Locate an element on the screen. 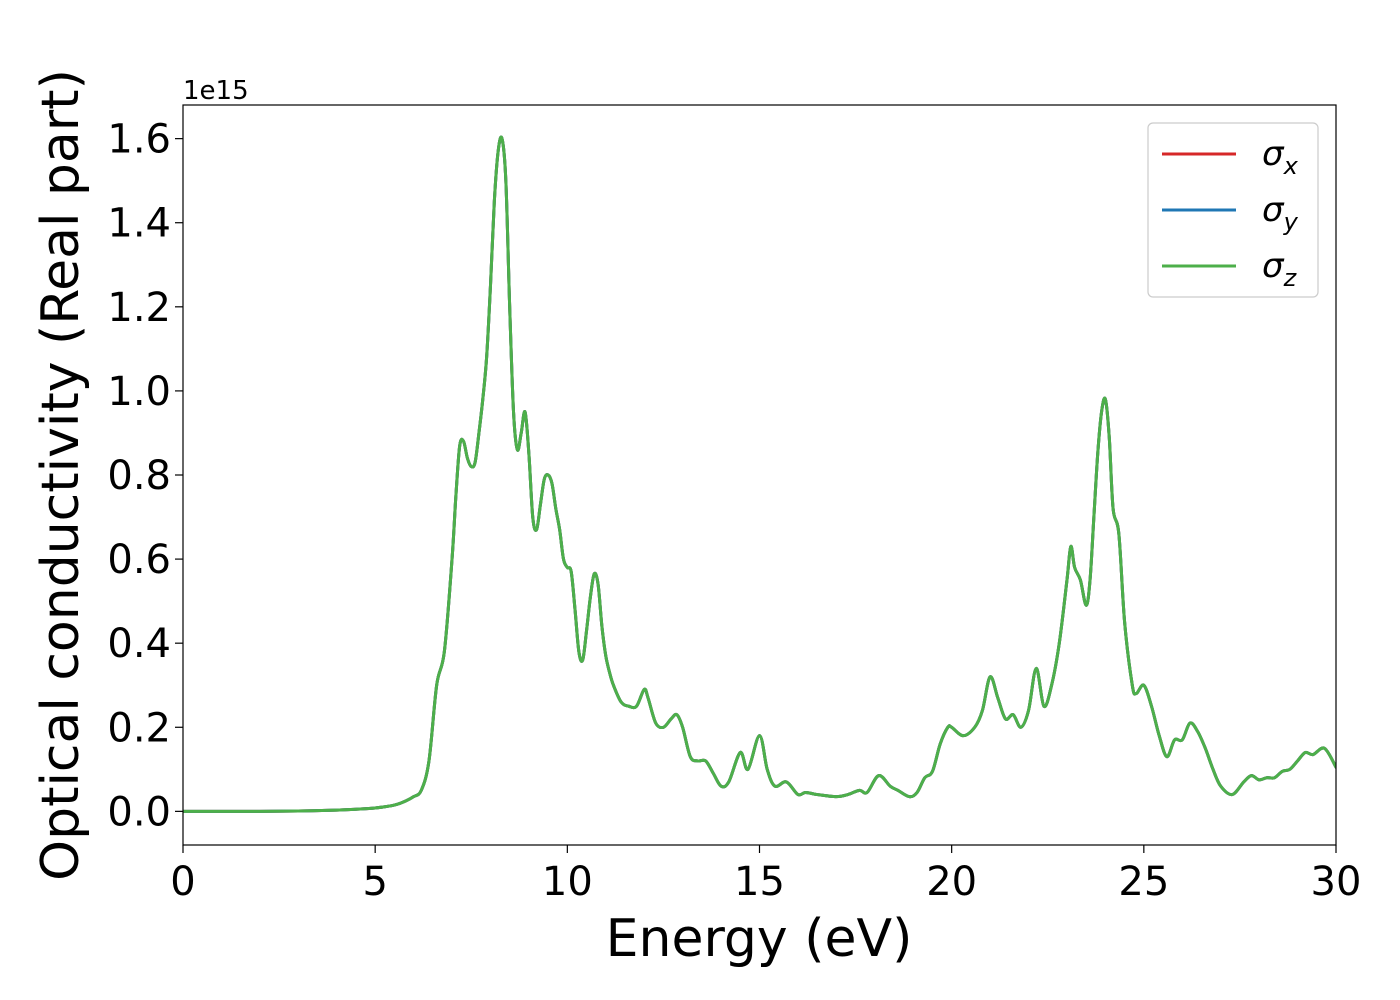 This screenshot has height=1000, width=1400. legend-label-z: σz is located at coordinates (1280, 269).